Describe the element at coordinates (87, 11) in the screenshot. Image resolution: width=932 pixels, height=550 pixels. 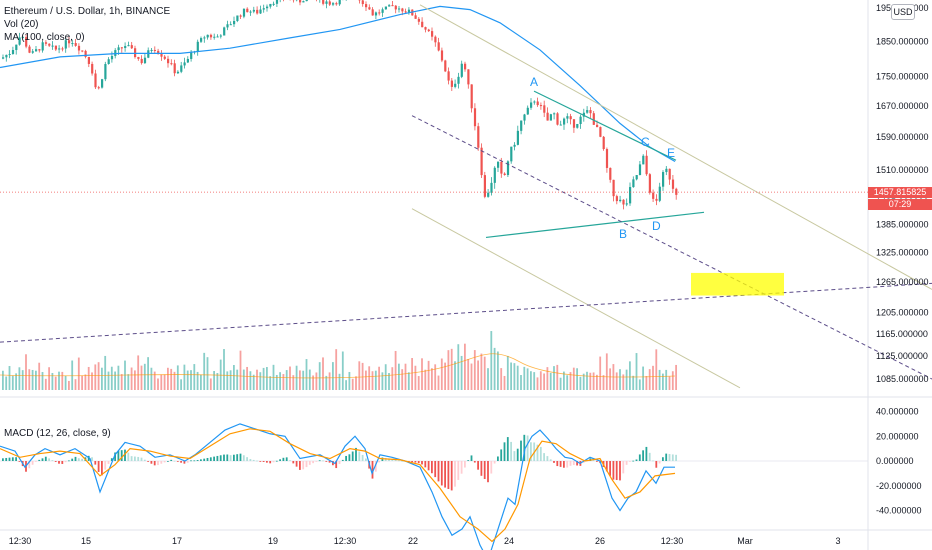
I see `symbol-title: Ethereum / U.S. Dollar, 1h, BINANCE` at that location.